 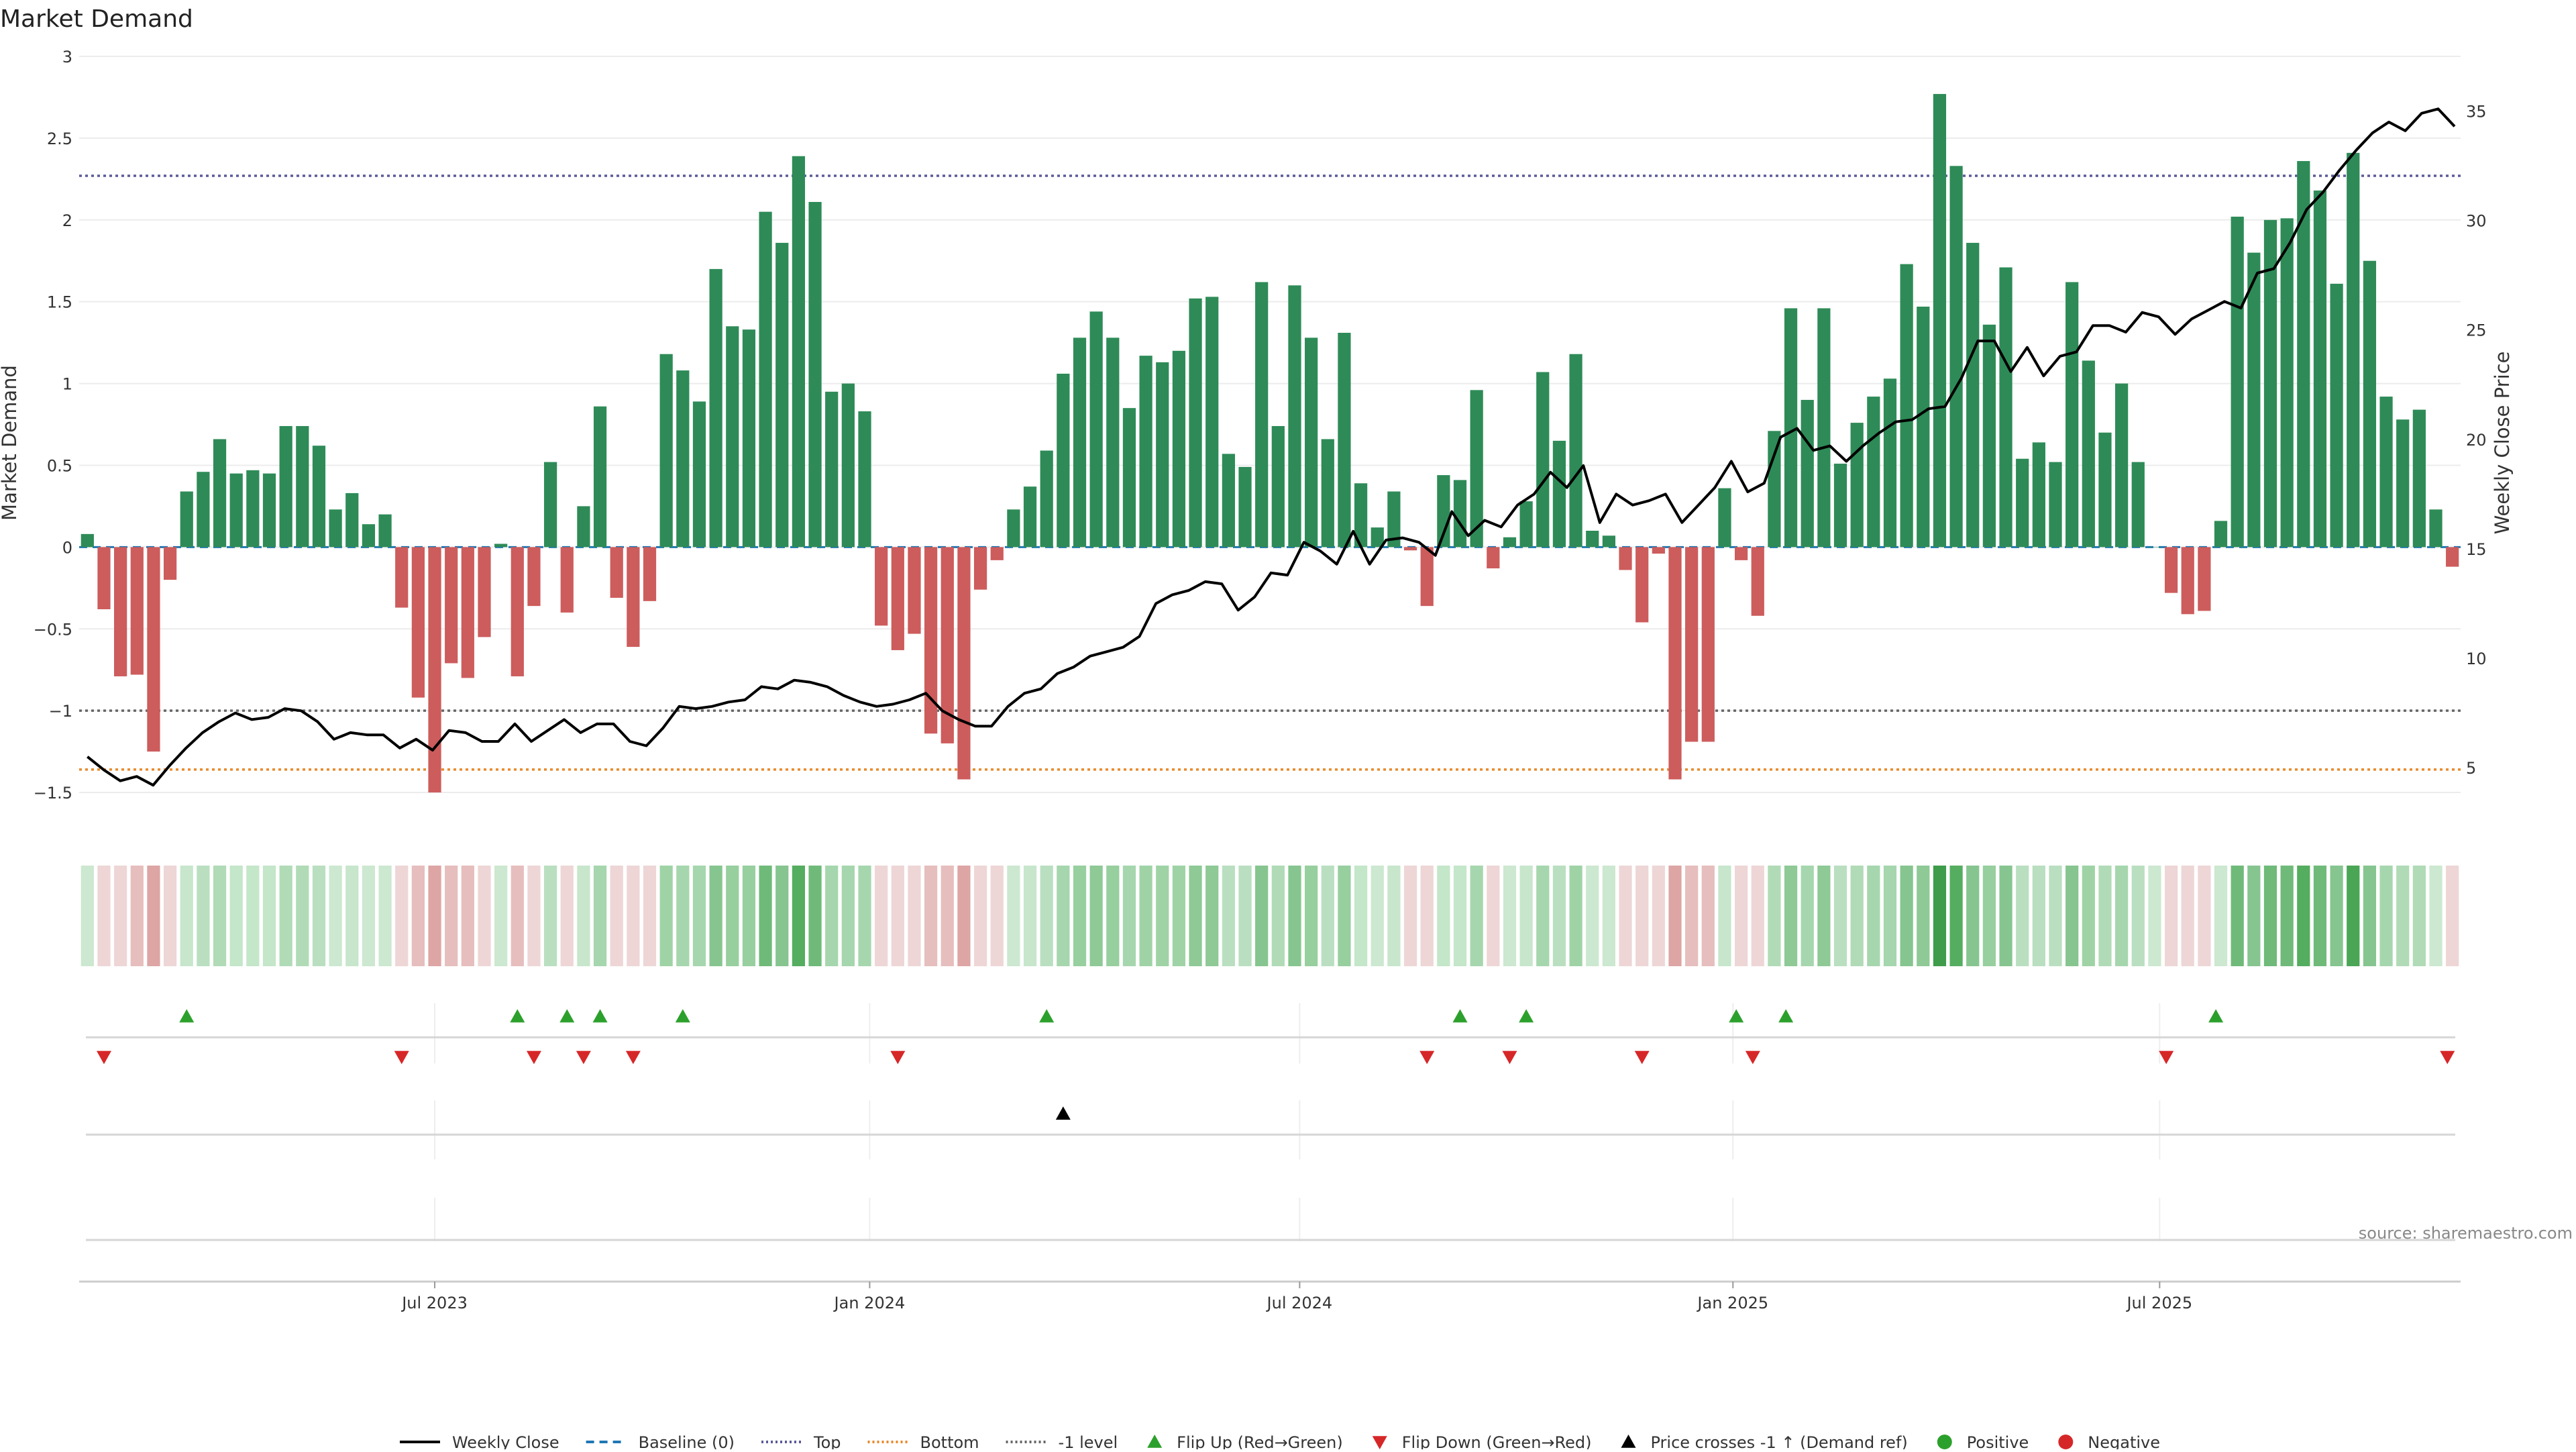 I want to click on legend-item: -1 level, so click(x=1062, y=1443).